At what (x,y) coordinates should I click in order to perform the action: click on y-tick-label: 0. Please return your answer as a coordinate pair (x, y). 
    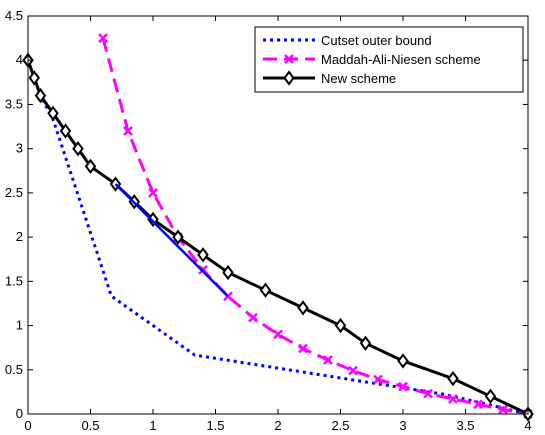
    Looking at the image, I should click on (19, 413).